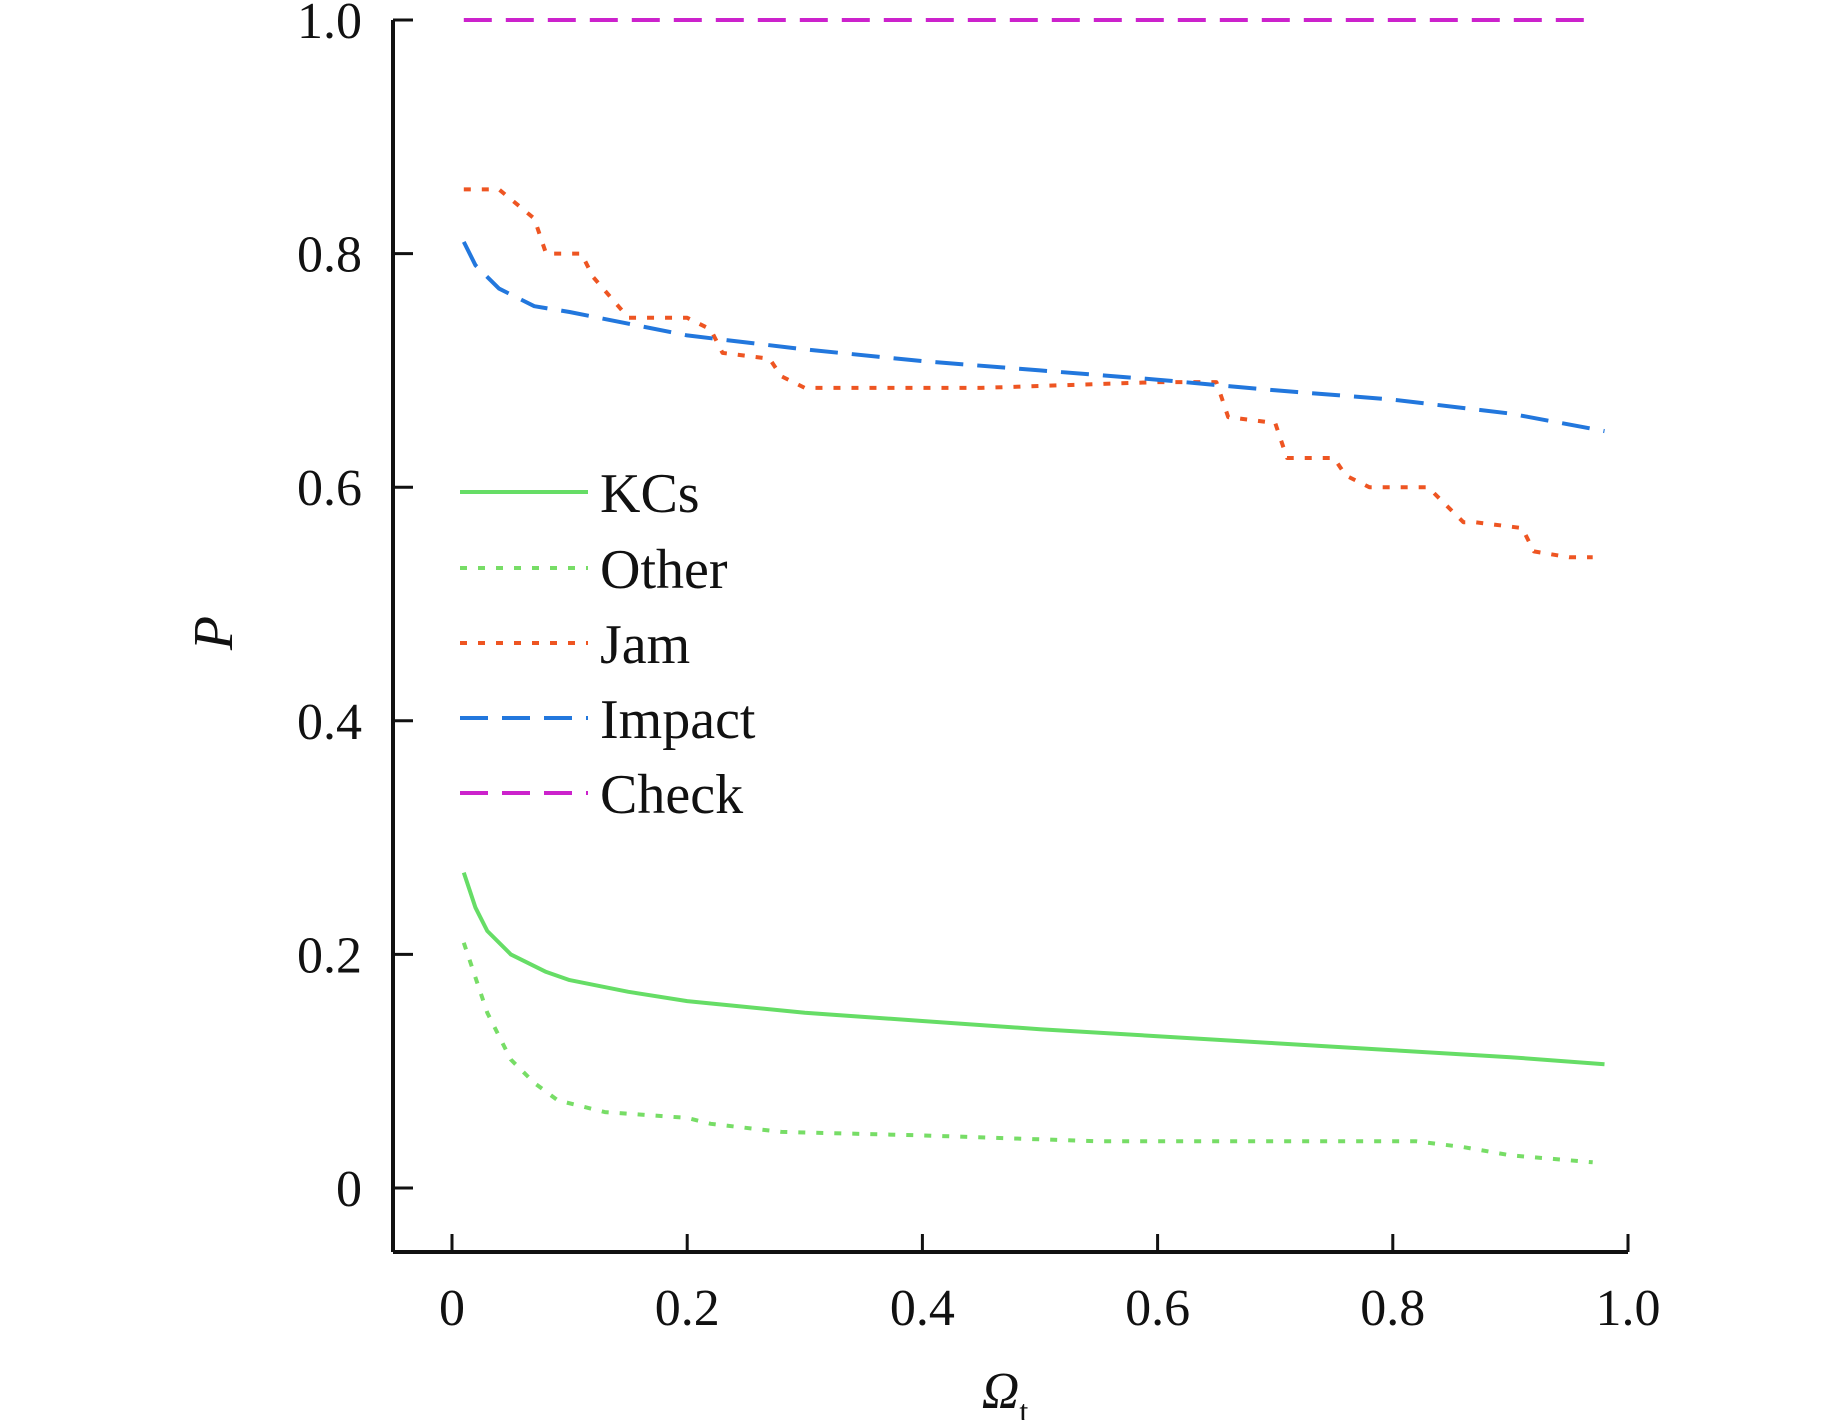 This screenshot has height=1420, width=1843. Describe the element at coordinates (1157, 1308) in the screenshot. I see `x-tick-label: 0.6` at that location.